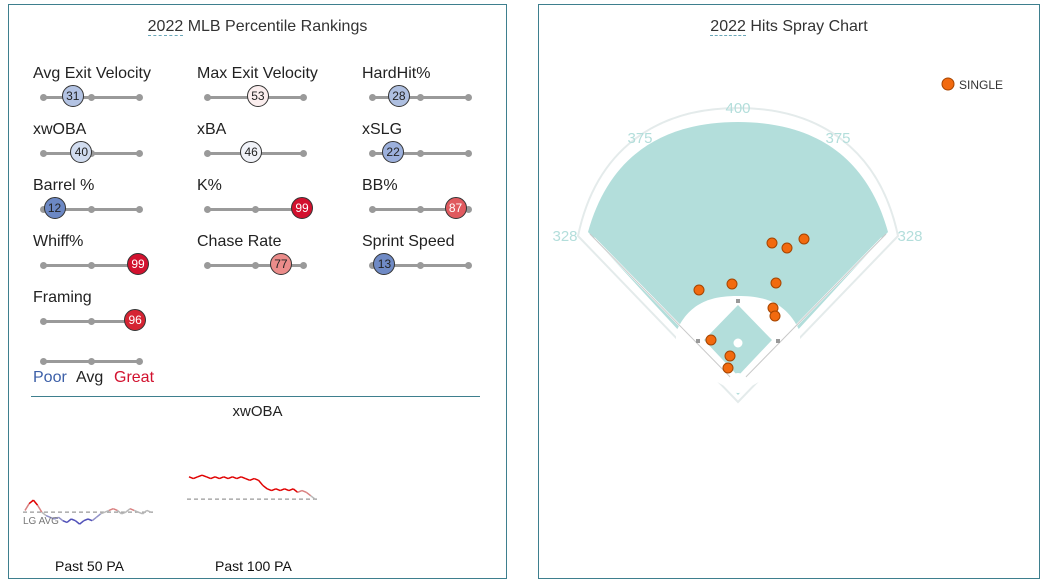 The height and width of the screenshot is (585, 1046). I want to click on second-base, so click(738, 301).